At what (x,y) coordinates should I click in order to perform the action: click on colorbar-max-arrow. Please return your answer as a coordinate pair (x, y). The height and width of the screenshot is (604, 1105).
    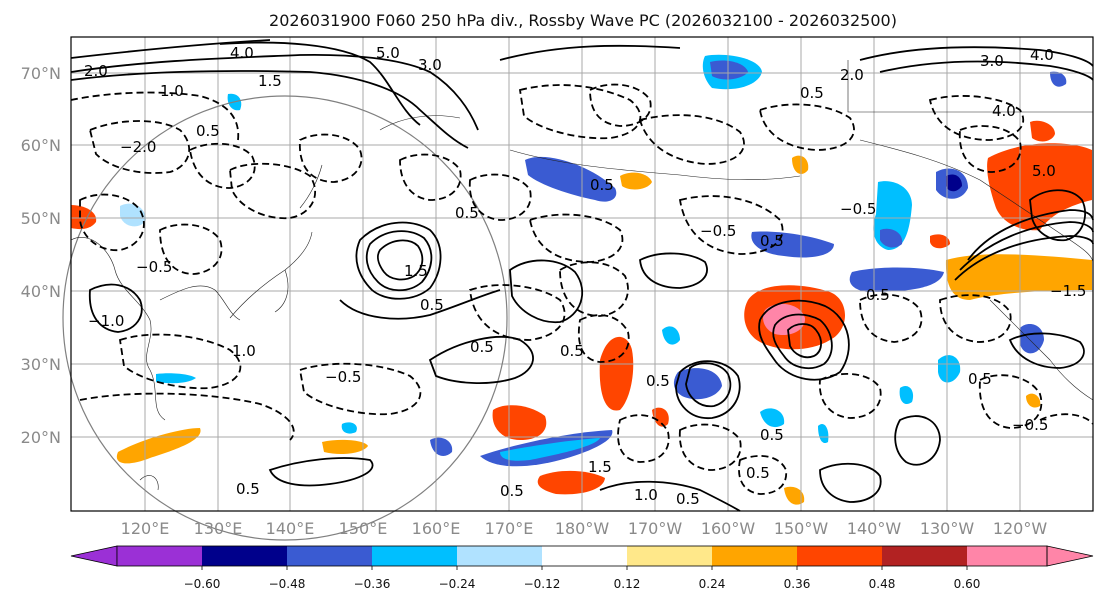
    Looking at the image, I should click on (1070, 556).